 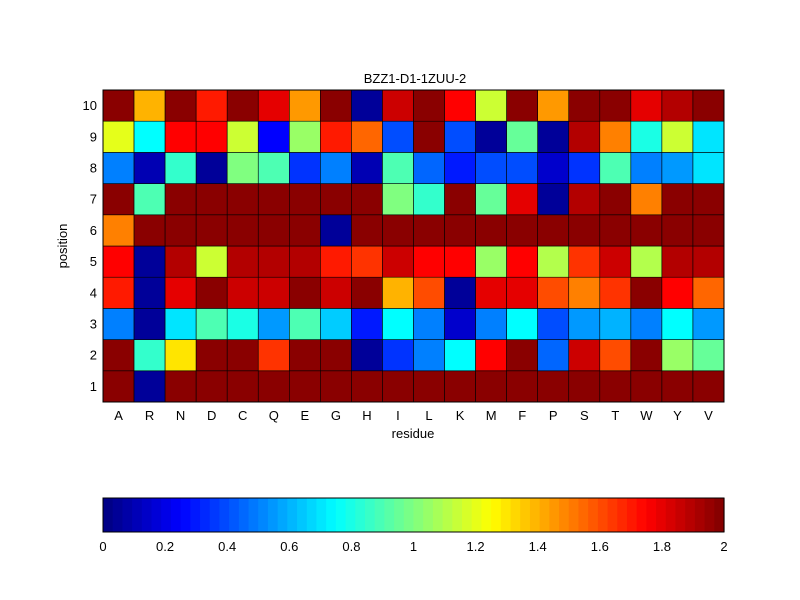 I want to click on colorbar, so click(x=414, y=515).